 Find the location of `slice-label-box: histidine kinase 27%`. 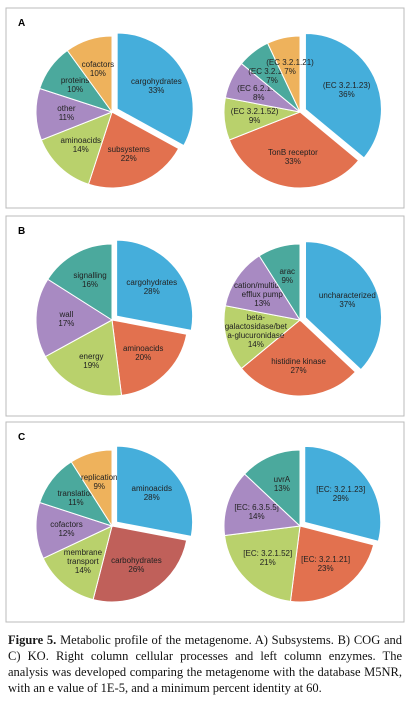

slice-label-box: histidine kinase 27% is located at coordinates (299, 366).